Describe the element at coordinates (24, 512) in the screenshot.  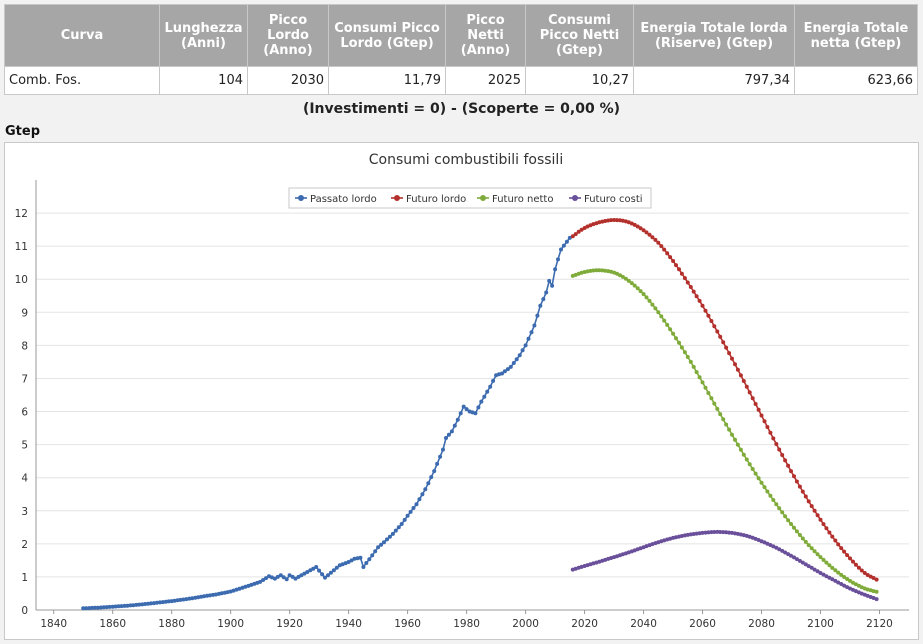
I see `y-tick-label: 3` at that location.